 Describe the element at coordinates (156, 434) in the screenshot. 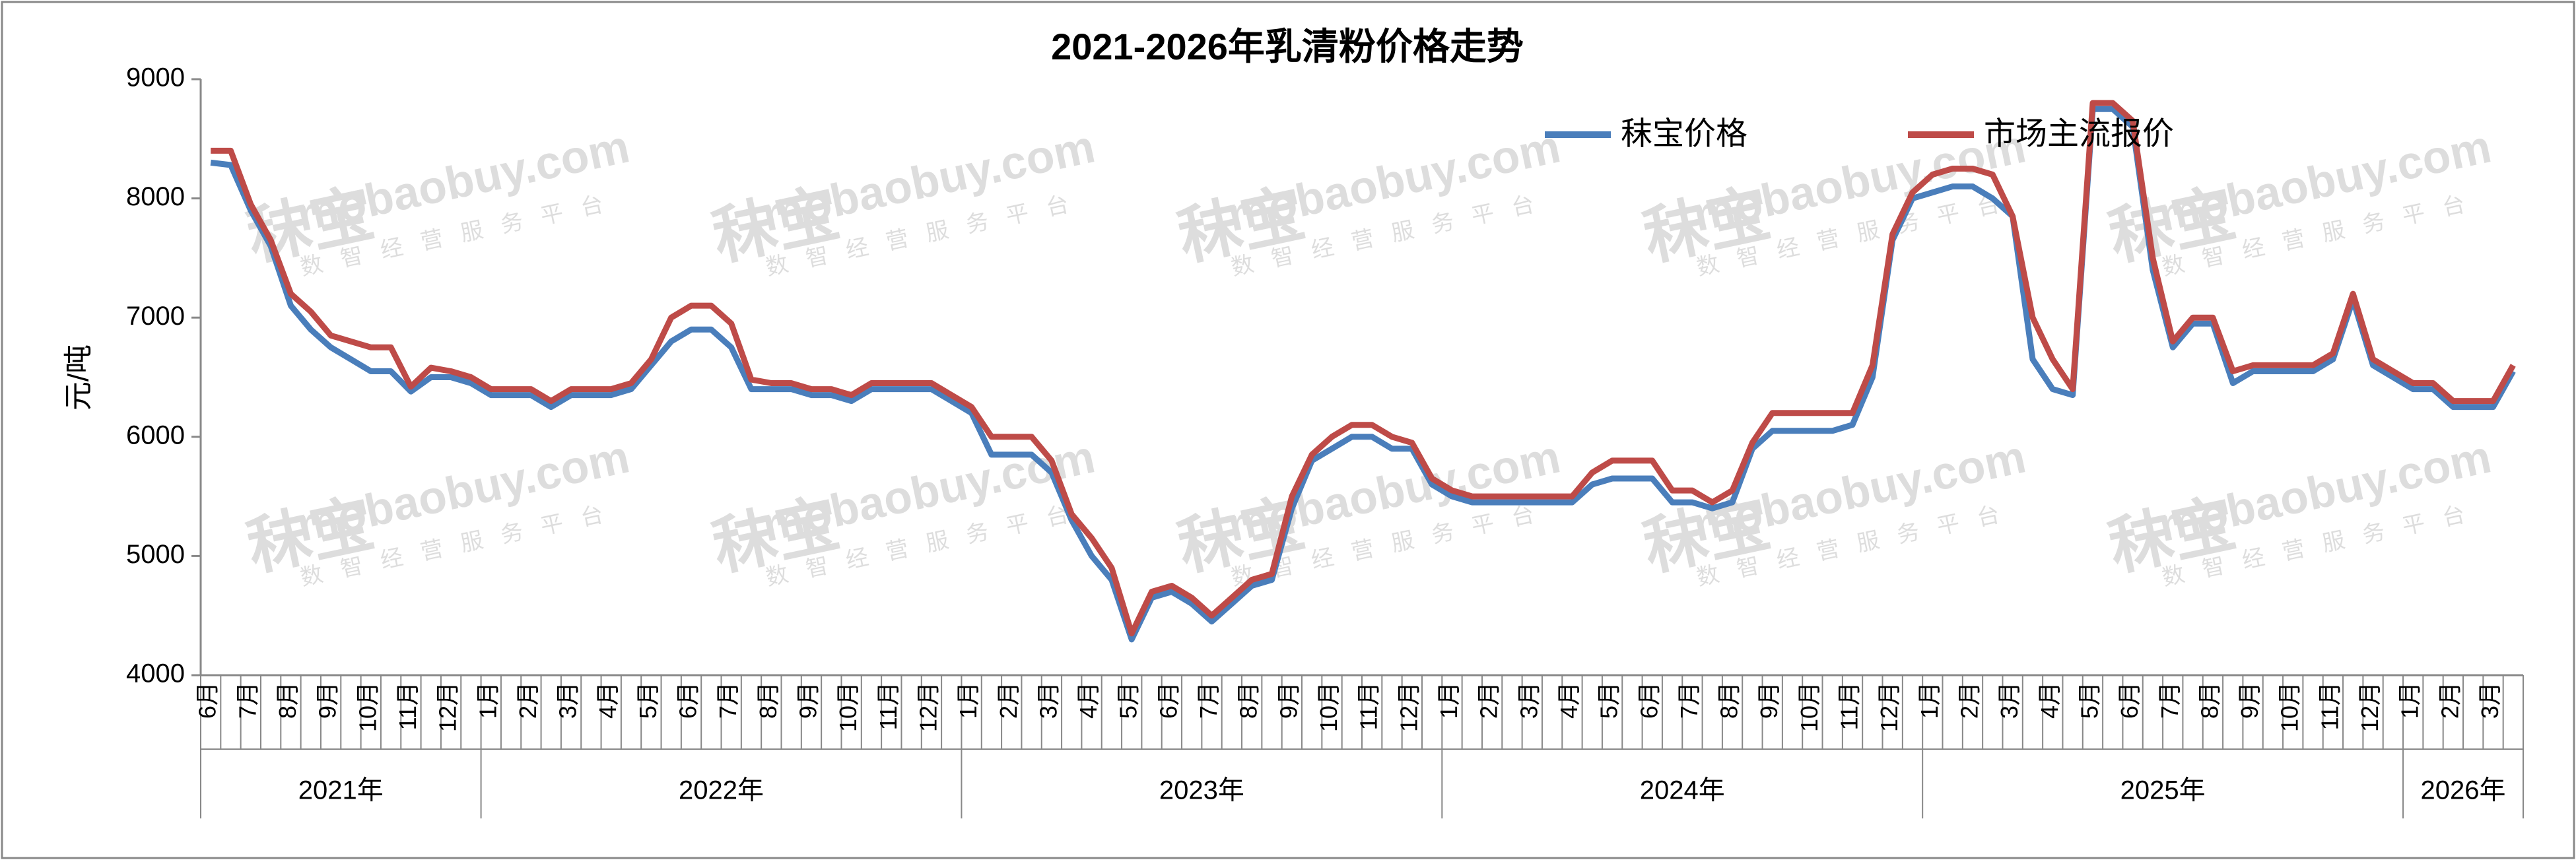

I see `y-tick-label: 6000` at that location.